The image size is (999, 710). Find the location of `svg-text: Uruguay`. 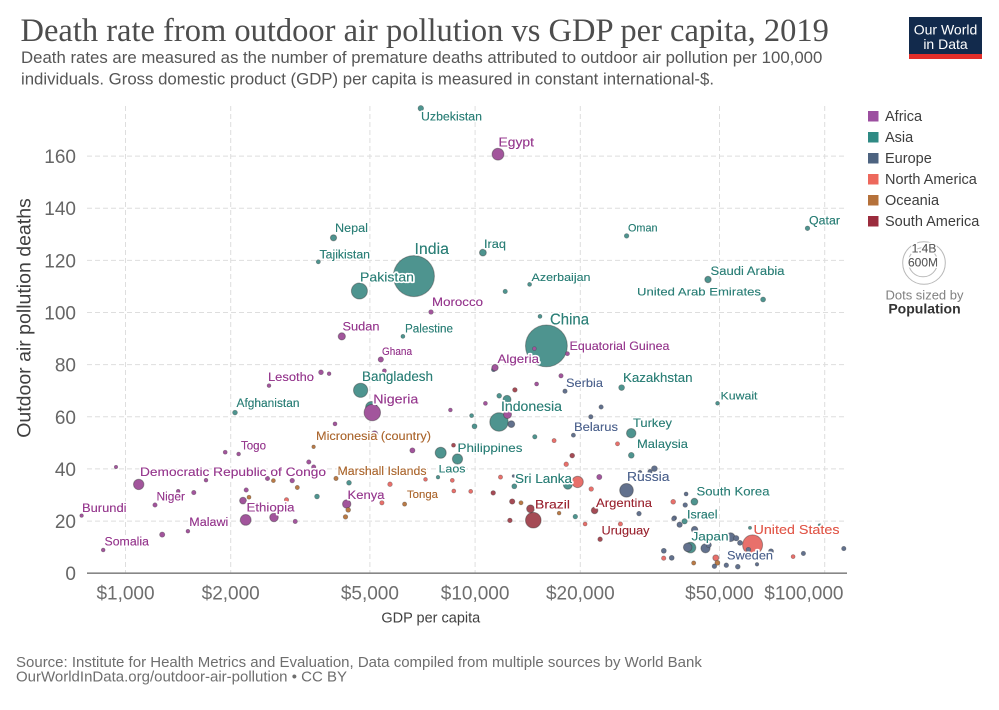

svg-text: Uruguay is located at coordinates (626, 532).